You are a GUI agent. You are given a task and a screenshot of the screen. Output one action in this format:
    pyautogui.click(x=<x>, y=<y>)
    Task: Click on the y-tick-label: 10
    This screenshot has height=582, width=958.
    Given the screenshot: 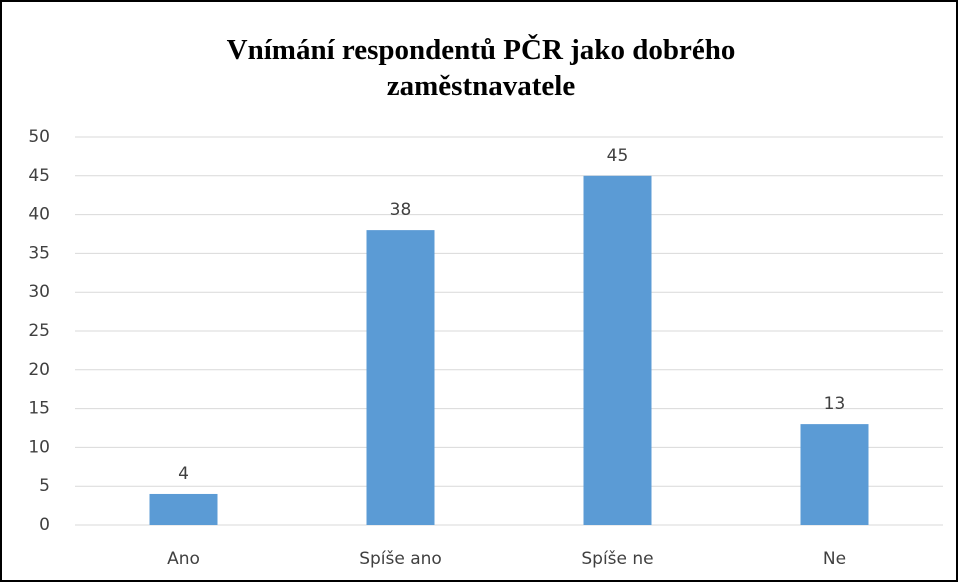 What is the action you would take?
    pyautogui.click(x=39, y=447)
    